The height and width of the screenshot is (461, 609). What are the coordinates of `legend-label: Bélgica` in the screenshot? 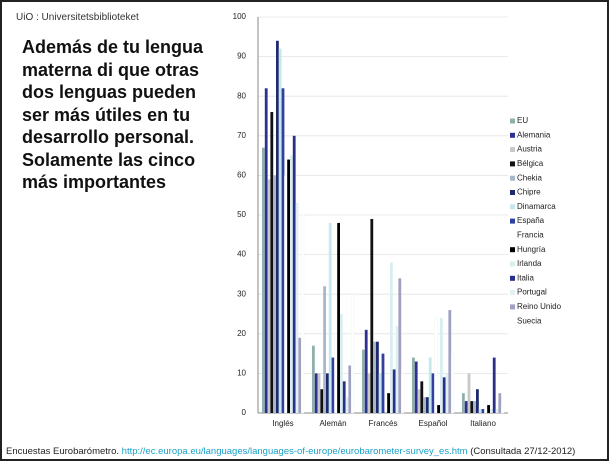 It's located at (530, 163).